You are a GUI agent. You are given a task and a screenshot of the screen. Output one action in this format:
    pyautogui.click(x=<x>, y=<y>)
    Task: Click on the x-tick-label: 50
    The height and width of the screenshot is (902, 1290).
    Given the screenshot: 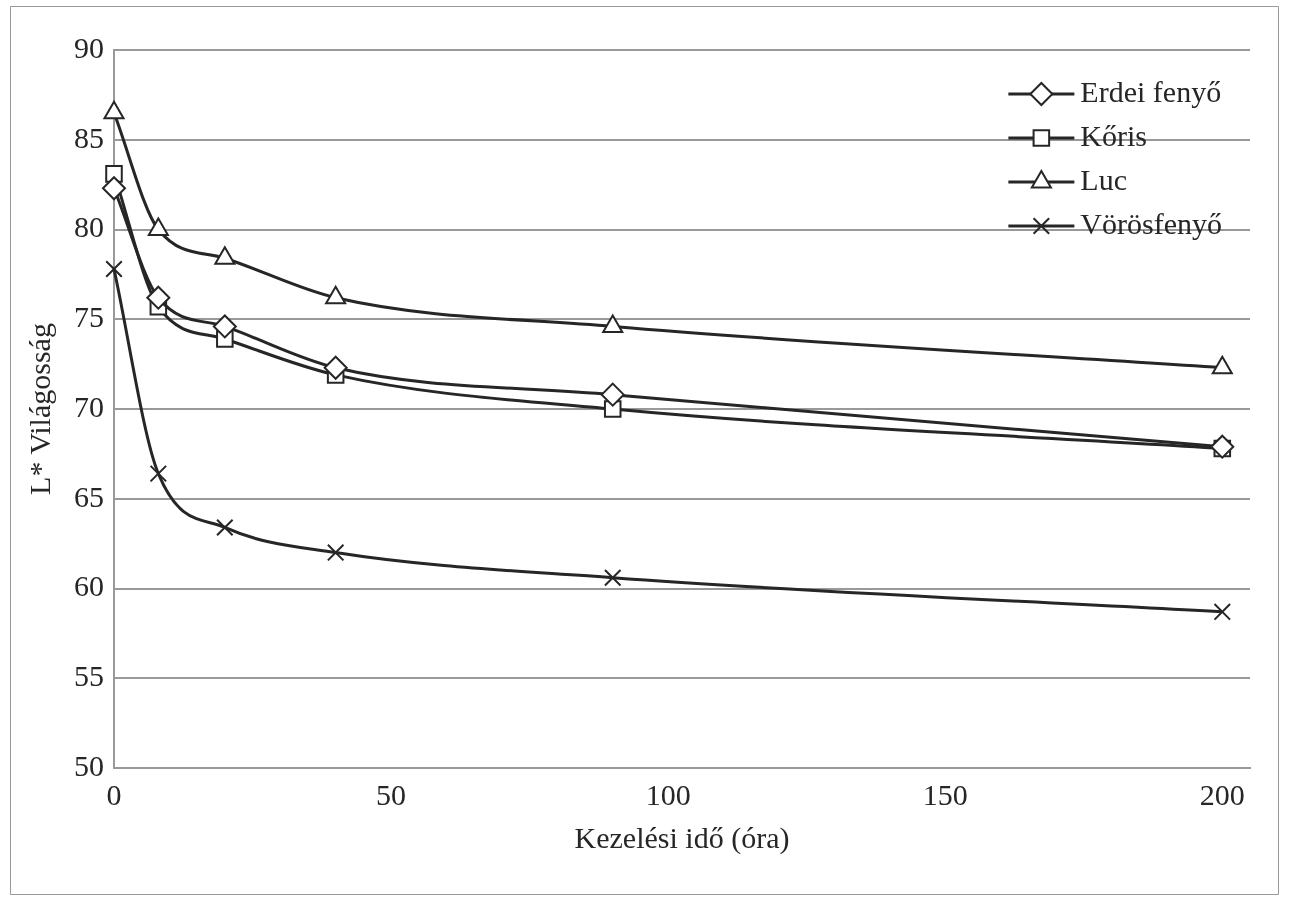 What is the action you would take?
    pyautogui.click(x=391, y=794)
    